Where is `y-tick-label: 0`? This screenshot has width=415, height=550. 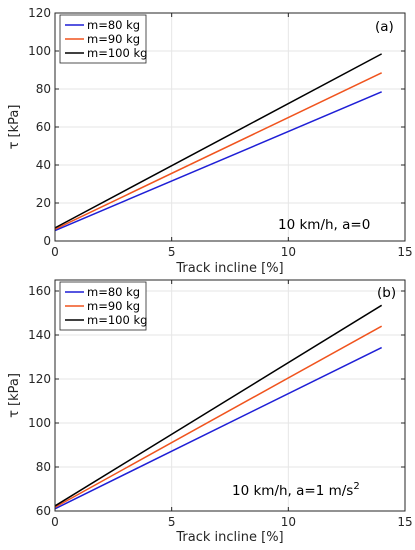
y-tick-label: 0 is located at coordinates (47, 241).